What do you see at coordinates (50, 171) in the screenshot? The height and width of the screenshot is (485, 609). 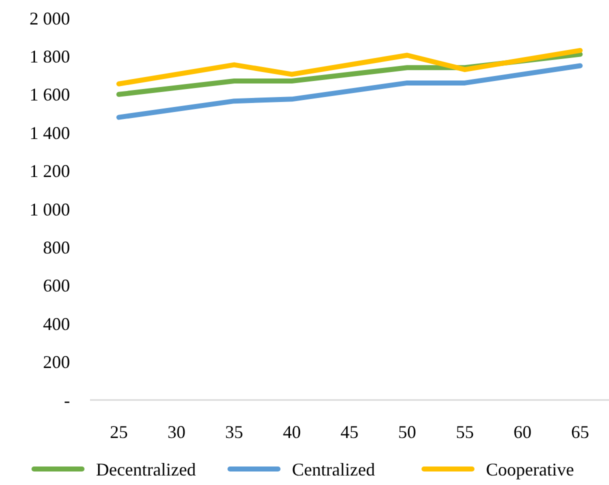 I see `y-tick-label: 1 200` at bounding box center [50, 171].